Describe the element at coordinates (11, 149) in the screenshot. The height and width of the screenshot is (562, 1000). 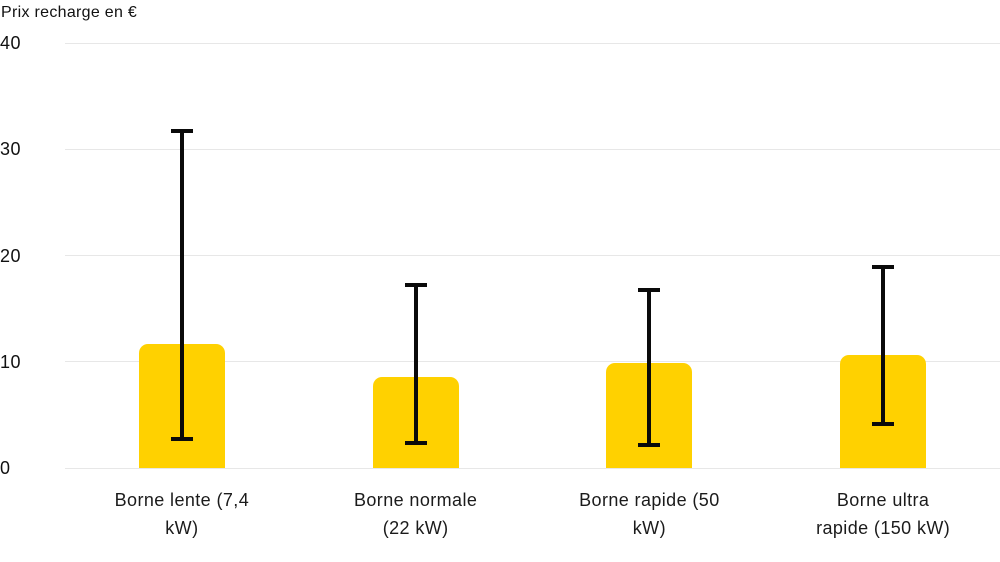
I see `y-axis-tick-label: 30` at that location.